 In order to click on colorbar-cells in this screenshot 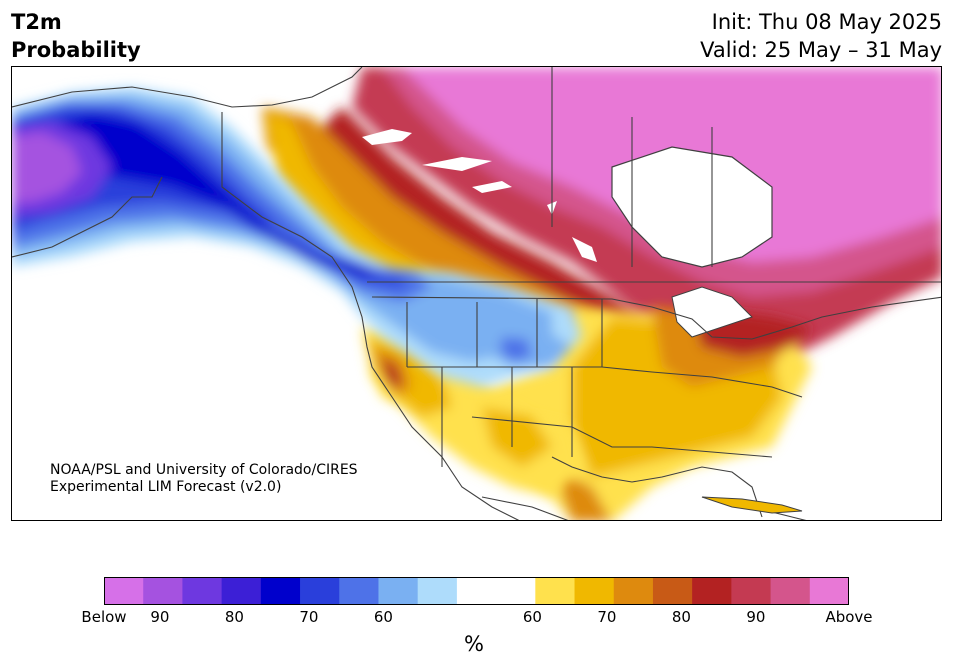, I will do `click(476, 591)`.